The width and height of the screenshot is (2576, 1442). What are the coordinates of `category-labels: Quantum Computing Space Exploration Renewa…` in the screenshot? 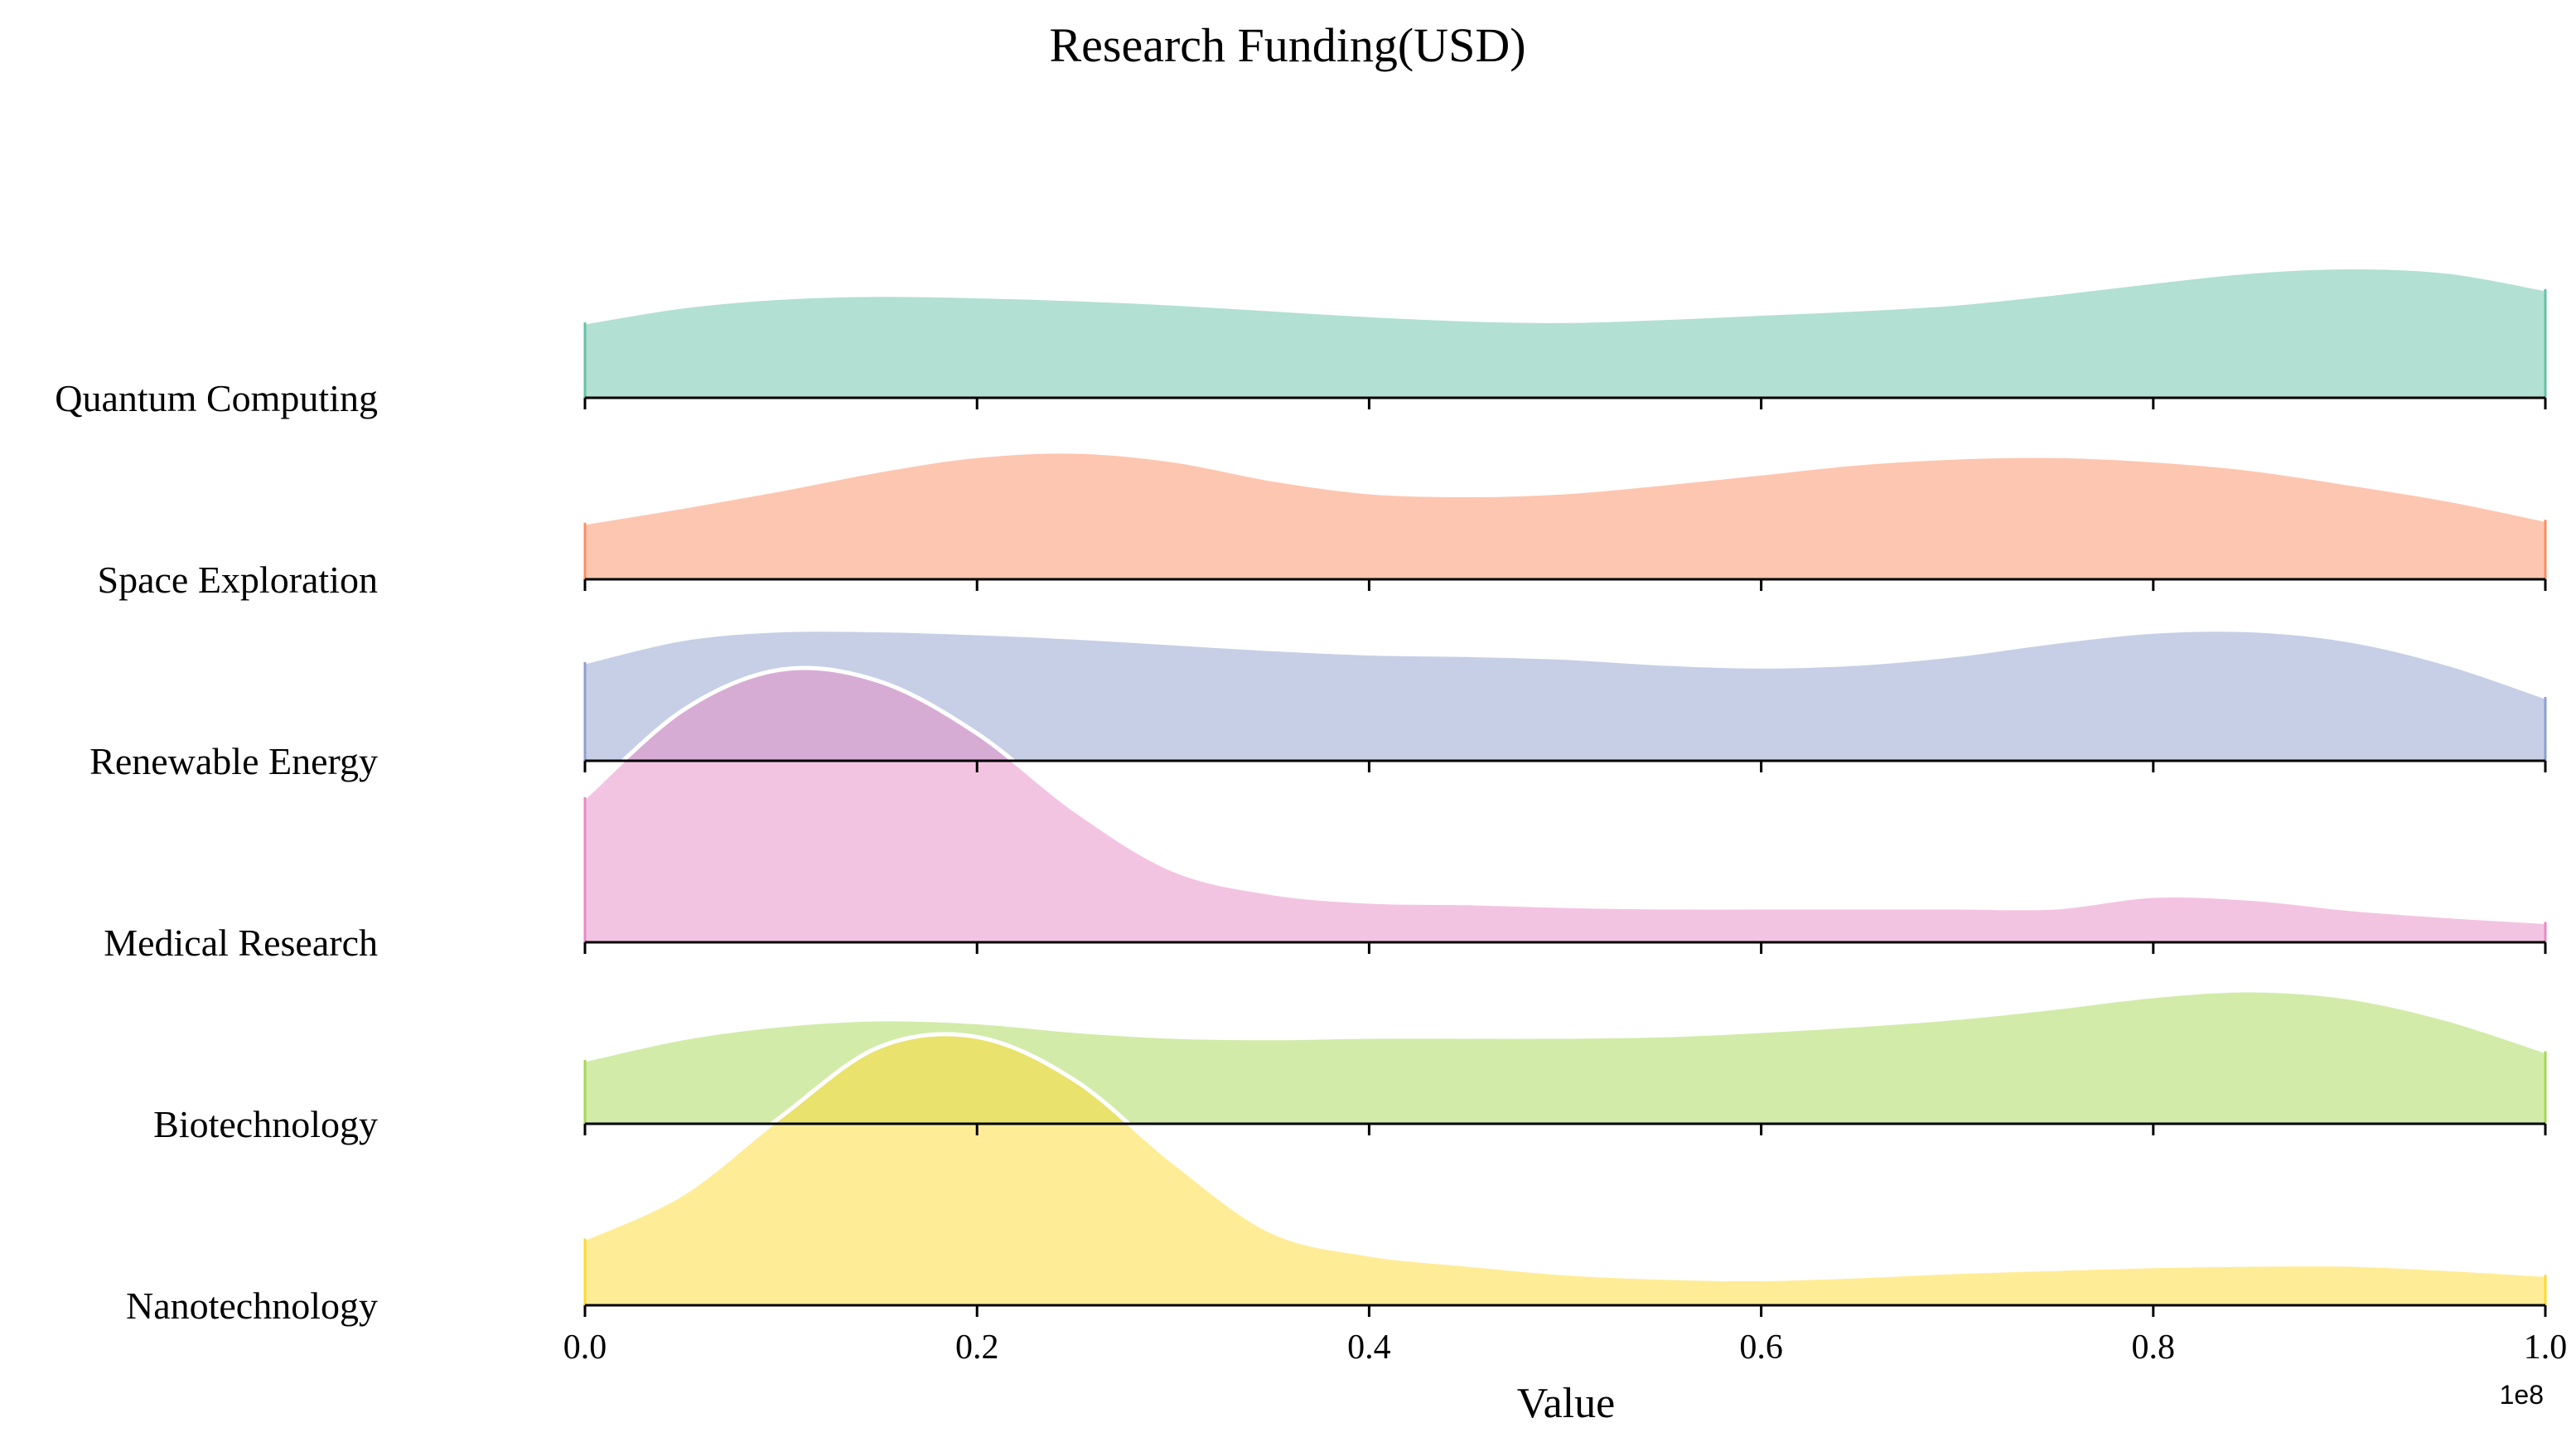 It's located at (216, 852).